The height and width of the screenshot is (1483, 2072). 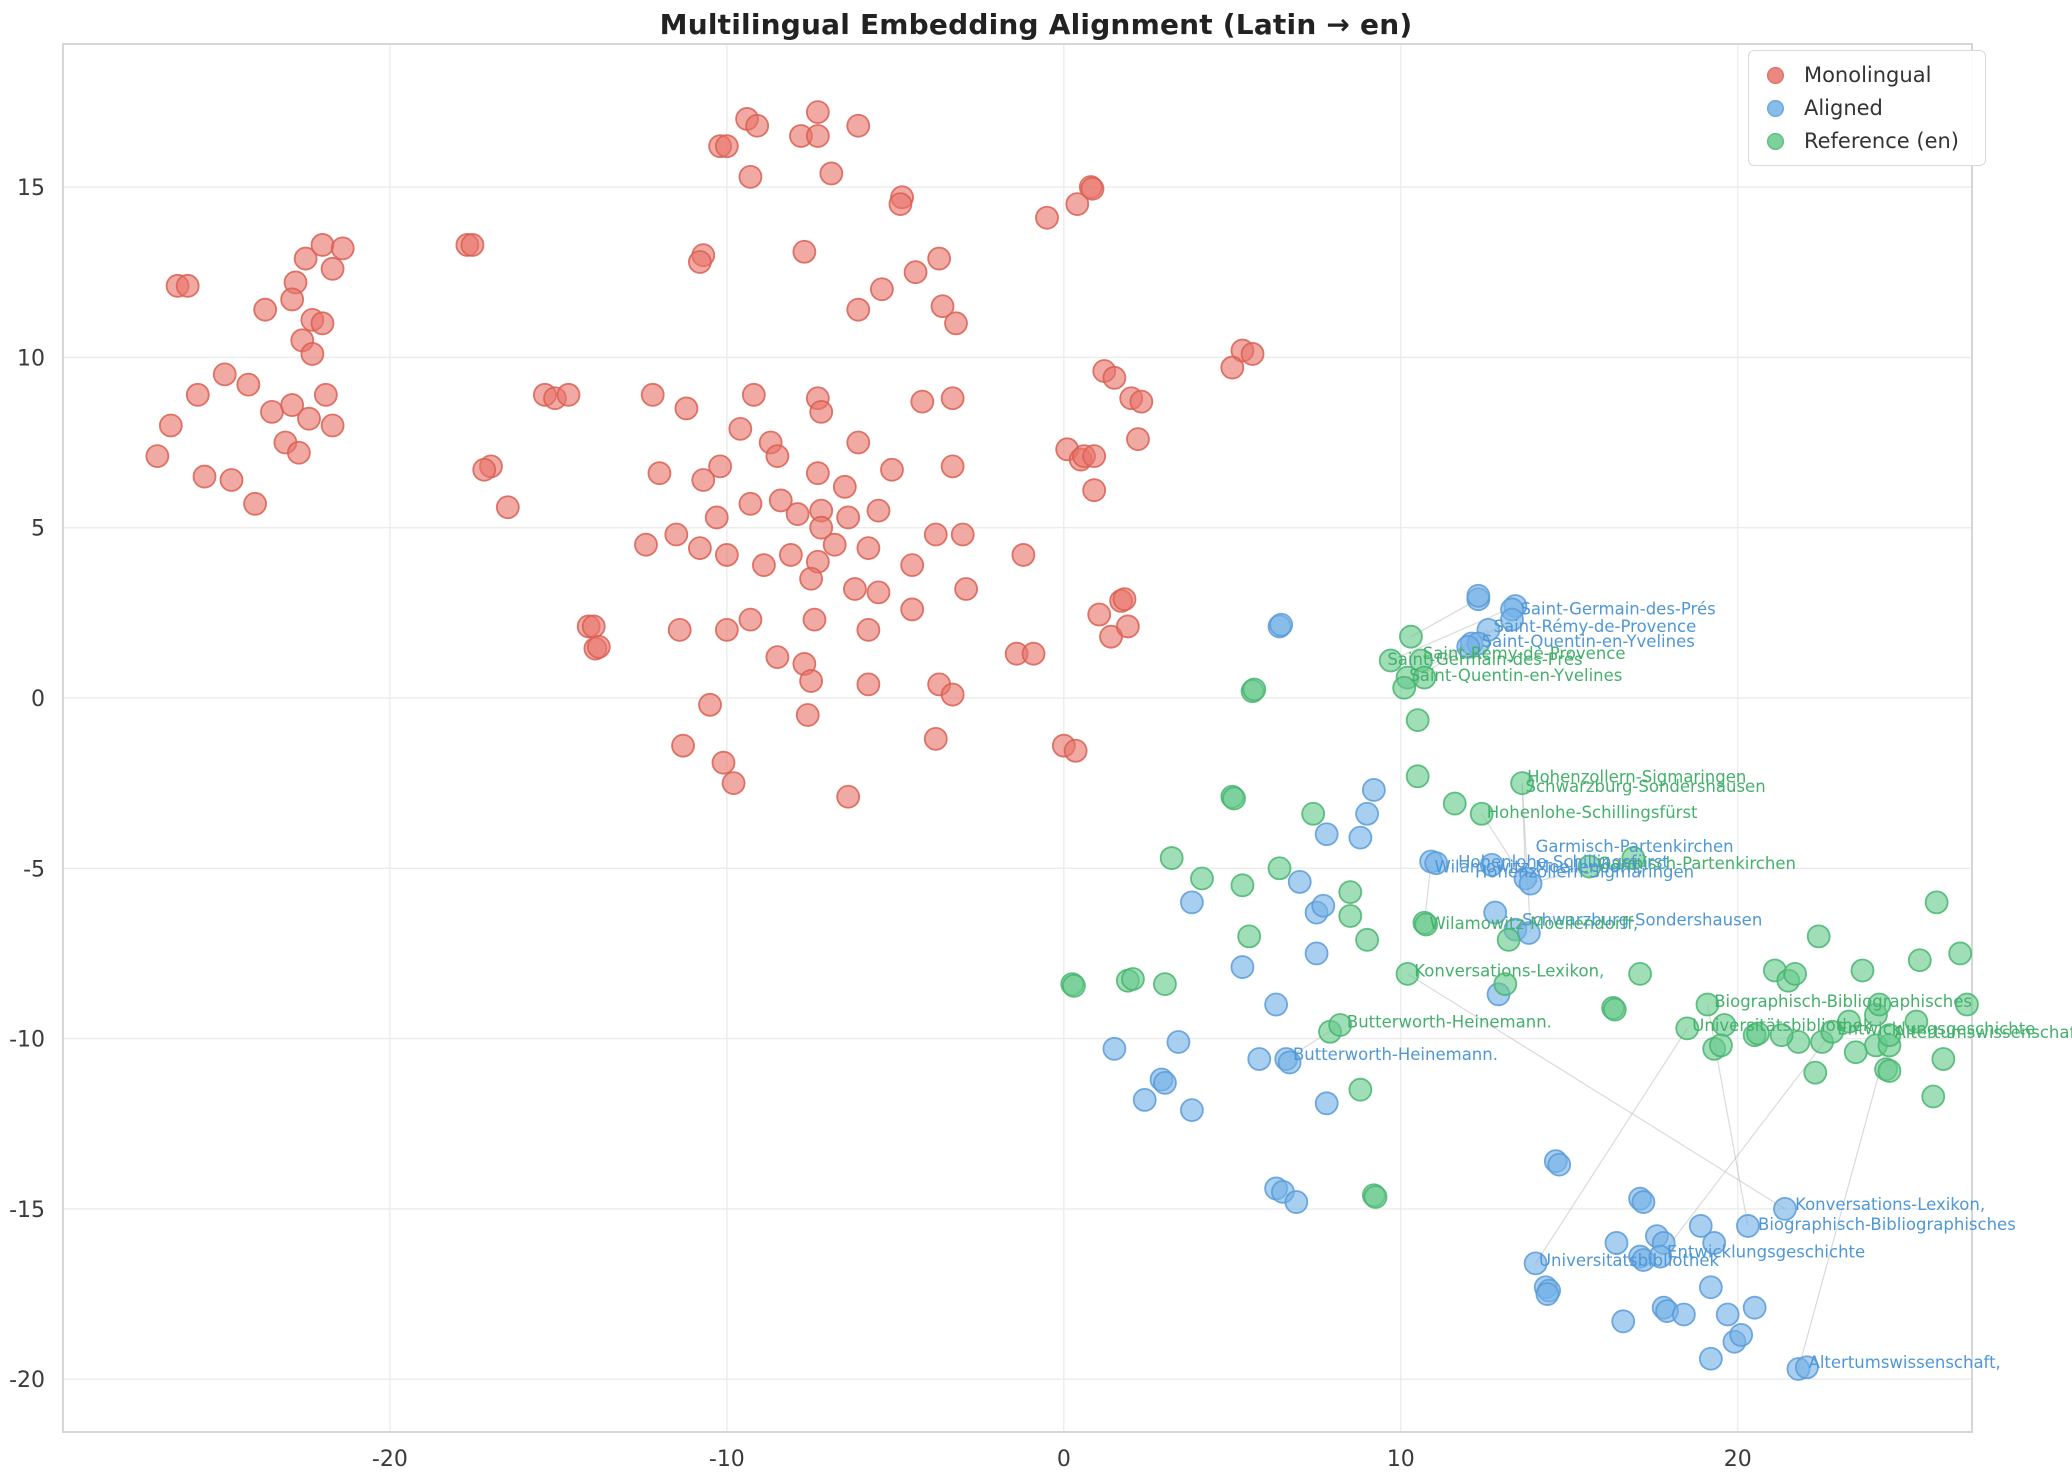 What do you see at coordinates (1862, 141) in the screenshot?
I see `legend-item-2: Reference (en)` at bounding box center [1862, 141].